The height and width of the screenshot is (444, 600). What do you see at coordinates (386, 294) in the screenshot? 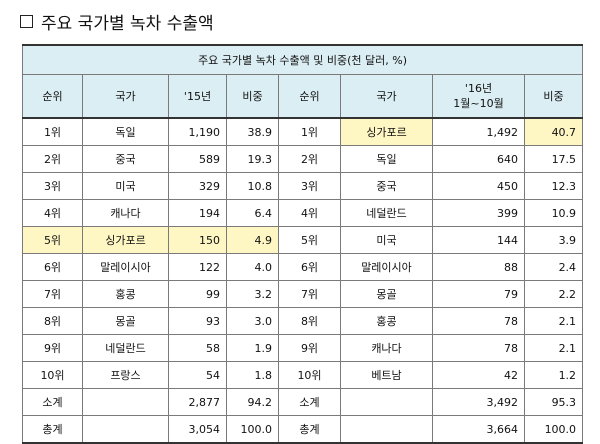
I see `cell-country-16: 몽골` at bounding box center [386, 294].